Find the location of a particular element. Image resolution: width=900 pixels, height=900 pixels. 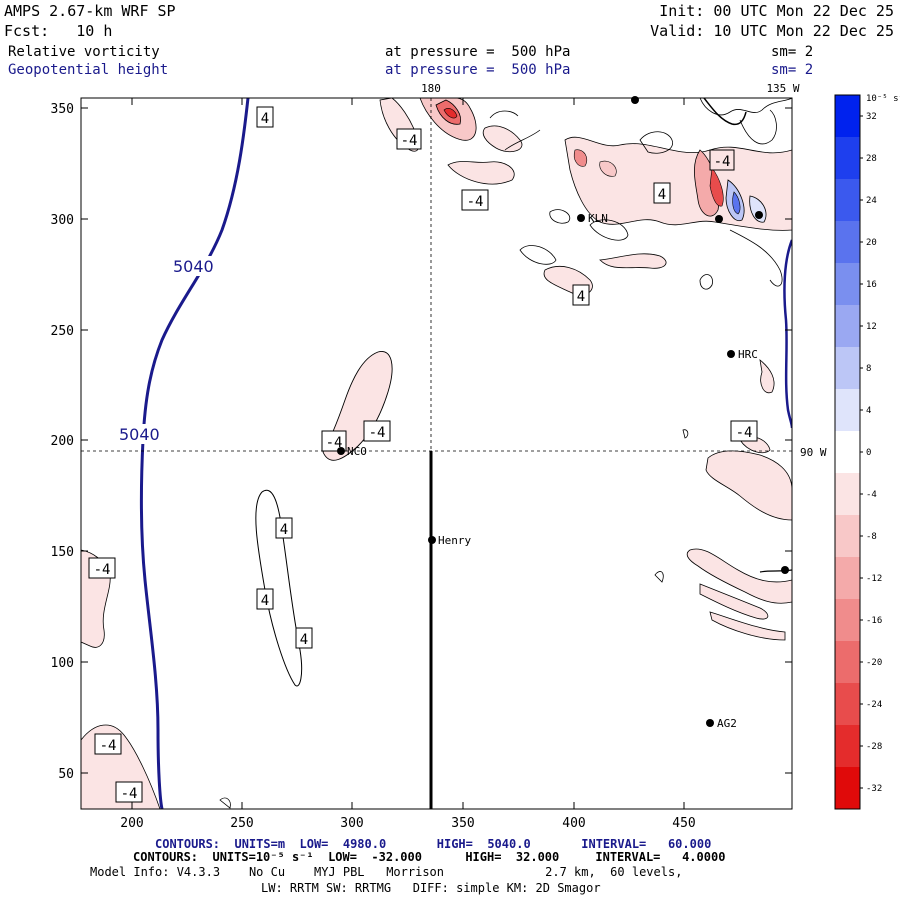

colorbar-tick-label: -32 is located at coordinates (874, 789).